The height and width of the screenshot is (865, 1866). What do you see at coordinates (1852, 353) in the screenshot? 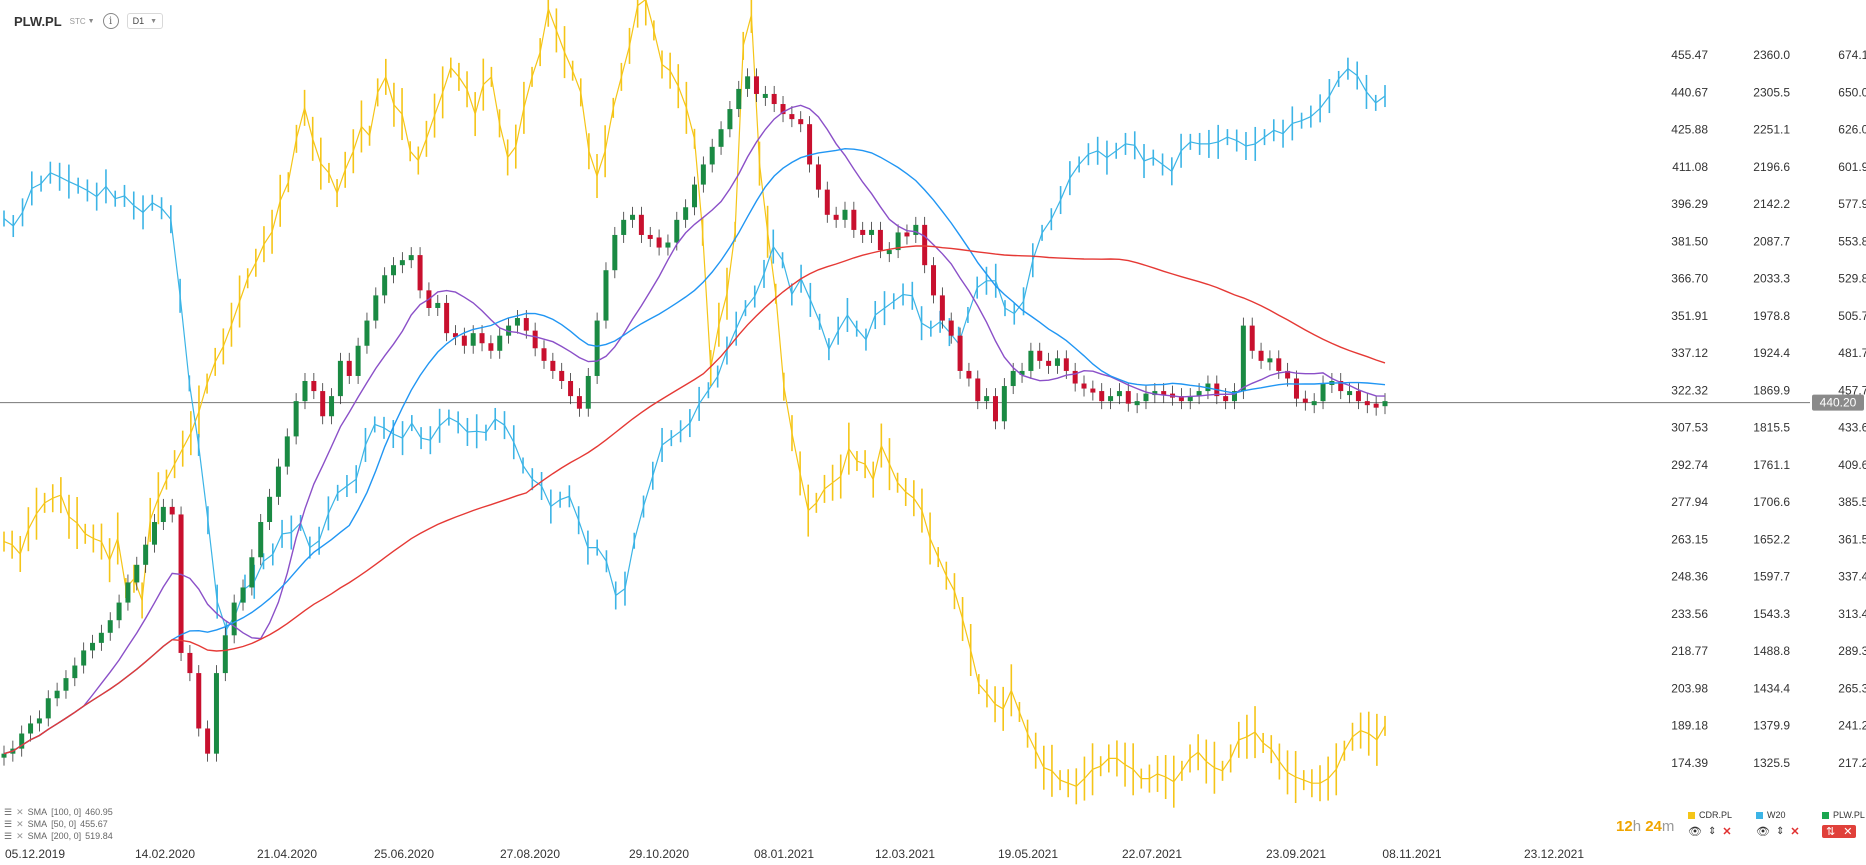
I see `y-tick-label: 481.74` at bounding box center [1852, 353].